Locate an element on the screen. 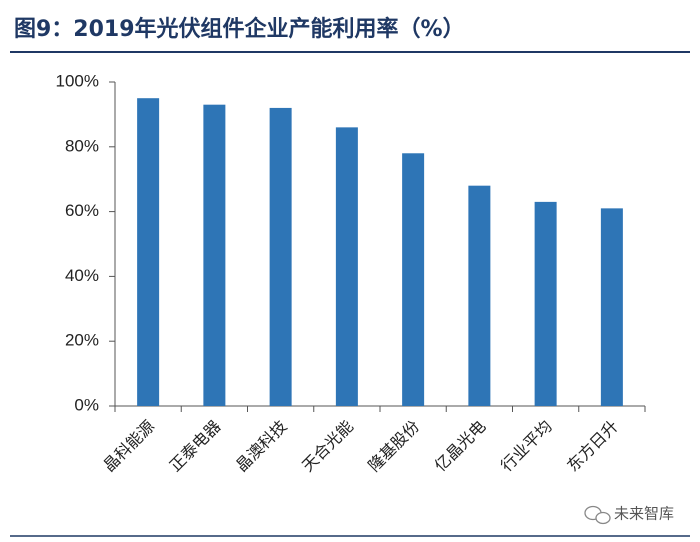 The height and width of the screenshot is (542, 700). y-tick-label: 60% is located at coordinates (82, 210).